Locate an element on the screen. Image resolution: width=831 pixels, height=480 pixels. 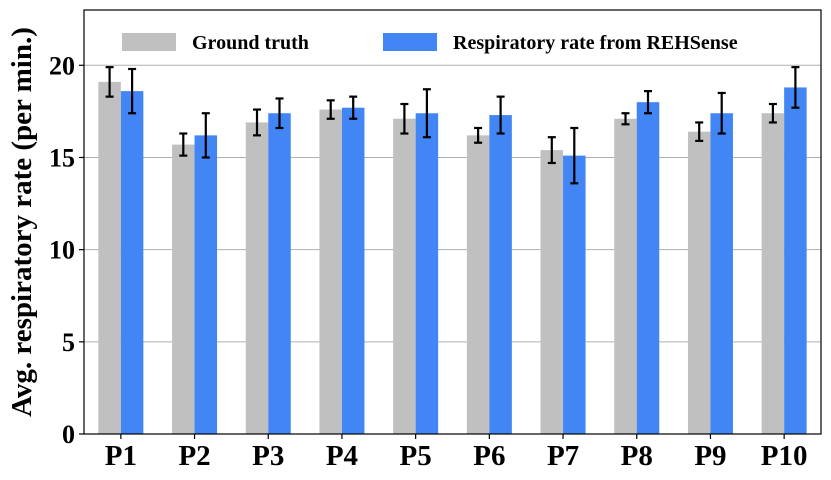
y-tick-label: 10 is located at coordinates (62, 250).